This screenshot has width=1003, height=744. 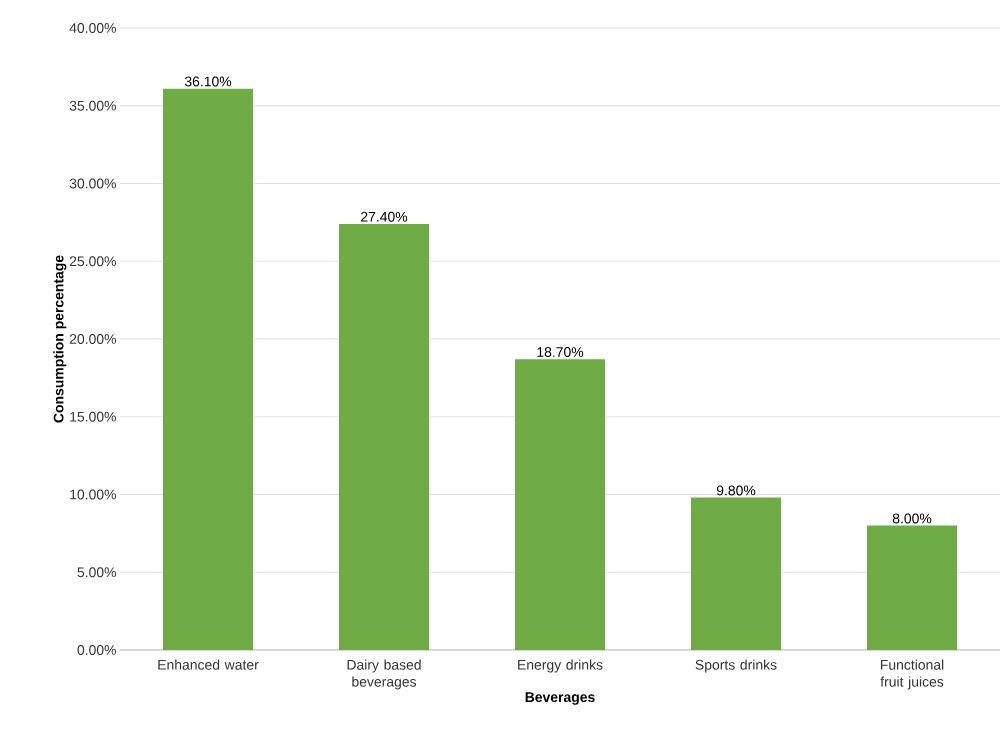 I want to click on x-tick-label: Energy drinks, so click(x=560, y=666).